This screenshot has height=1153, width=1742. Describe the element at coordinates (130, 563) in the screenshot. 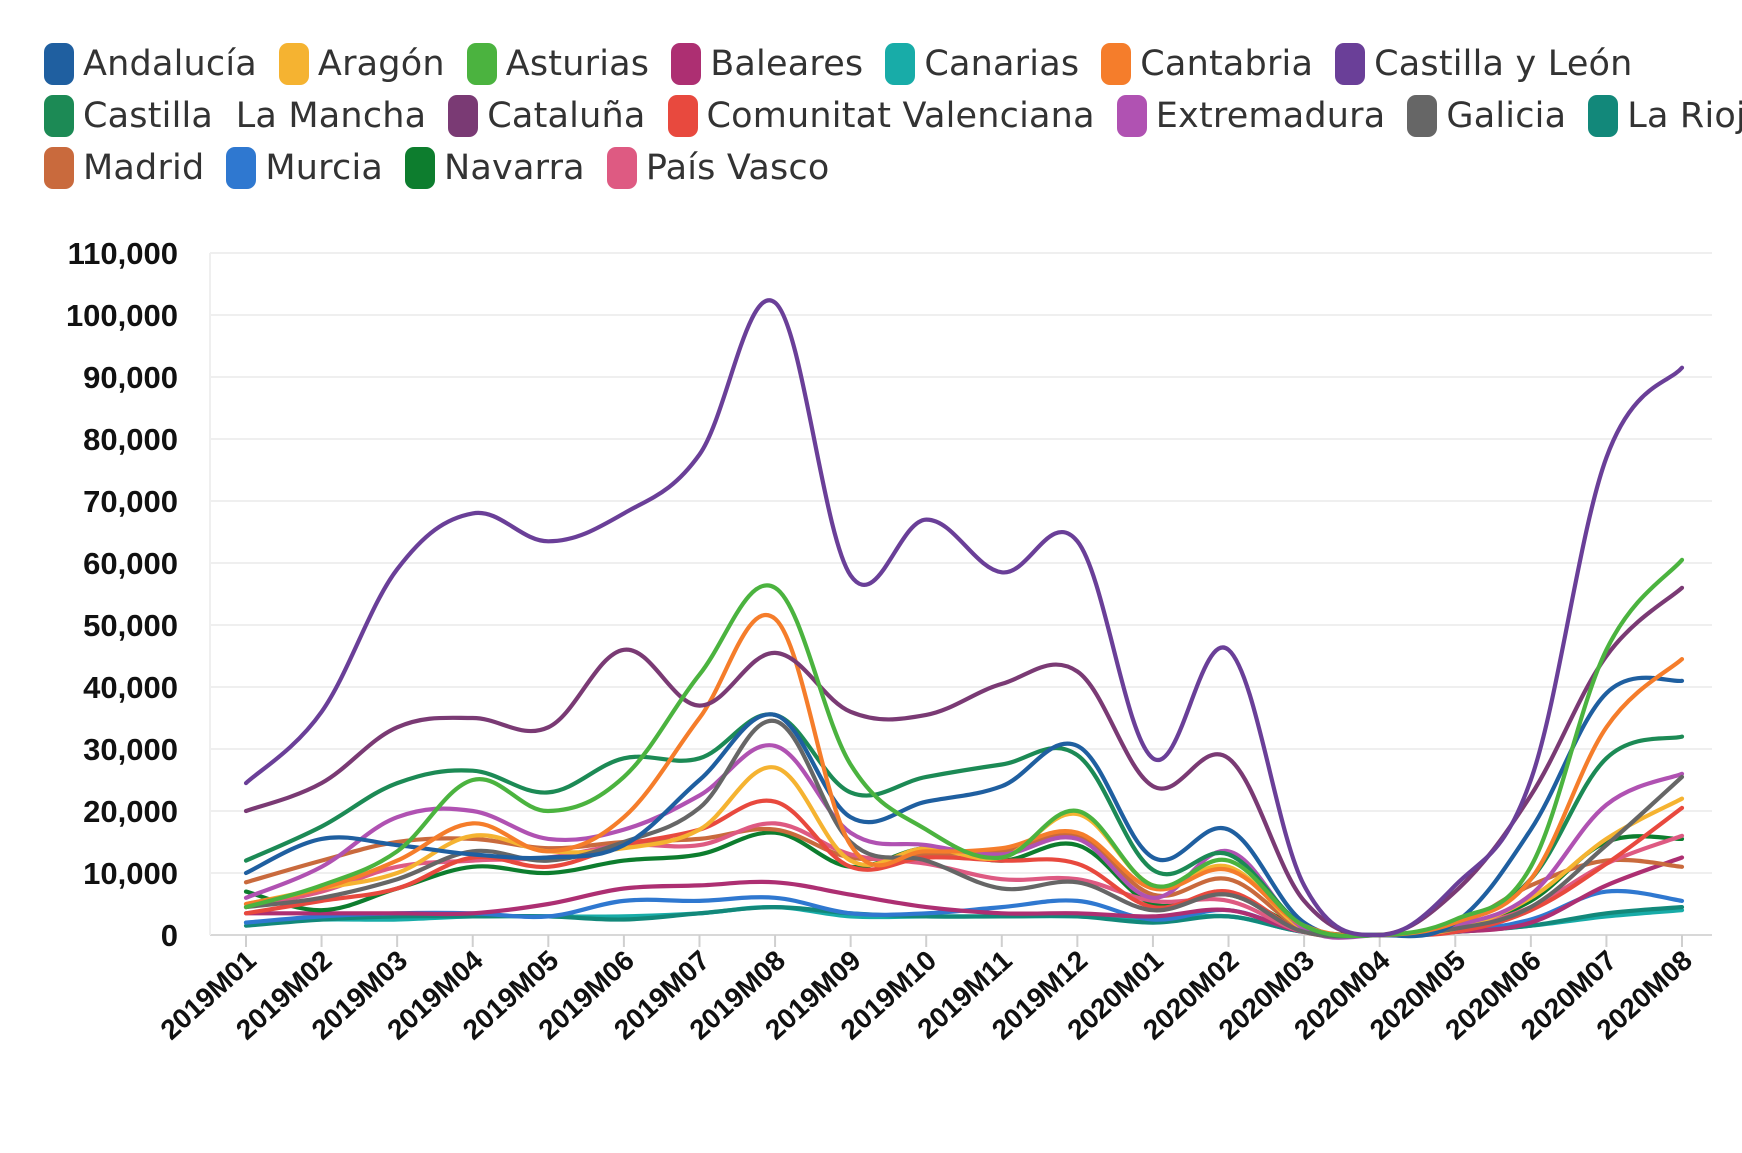

I see `y-tick-label: 60,000` at that location.